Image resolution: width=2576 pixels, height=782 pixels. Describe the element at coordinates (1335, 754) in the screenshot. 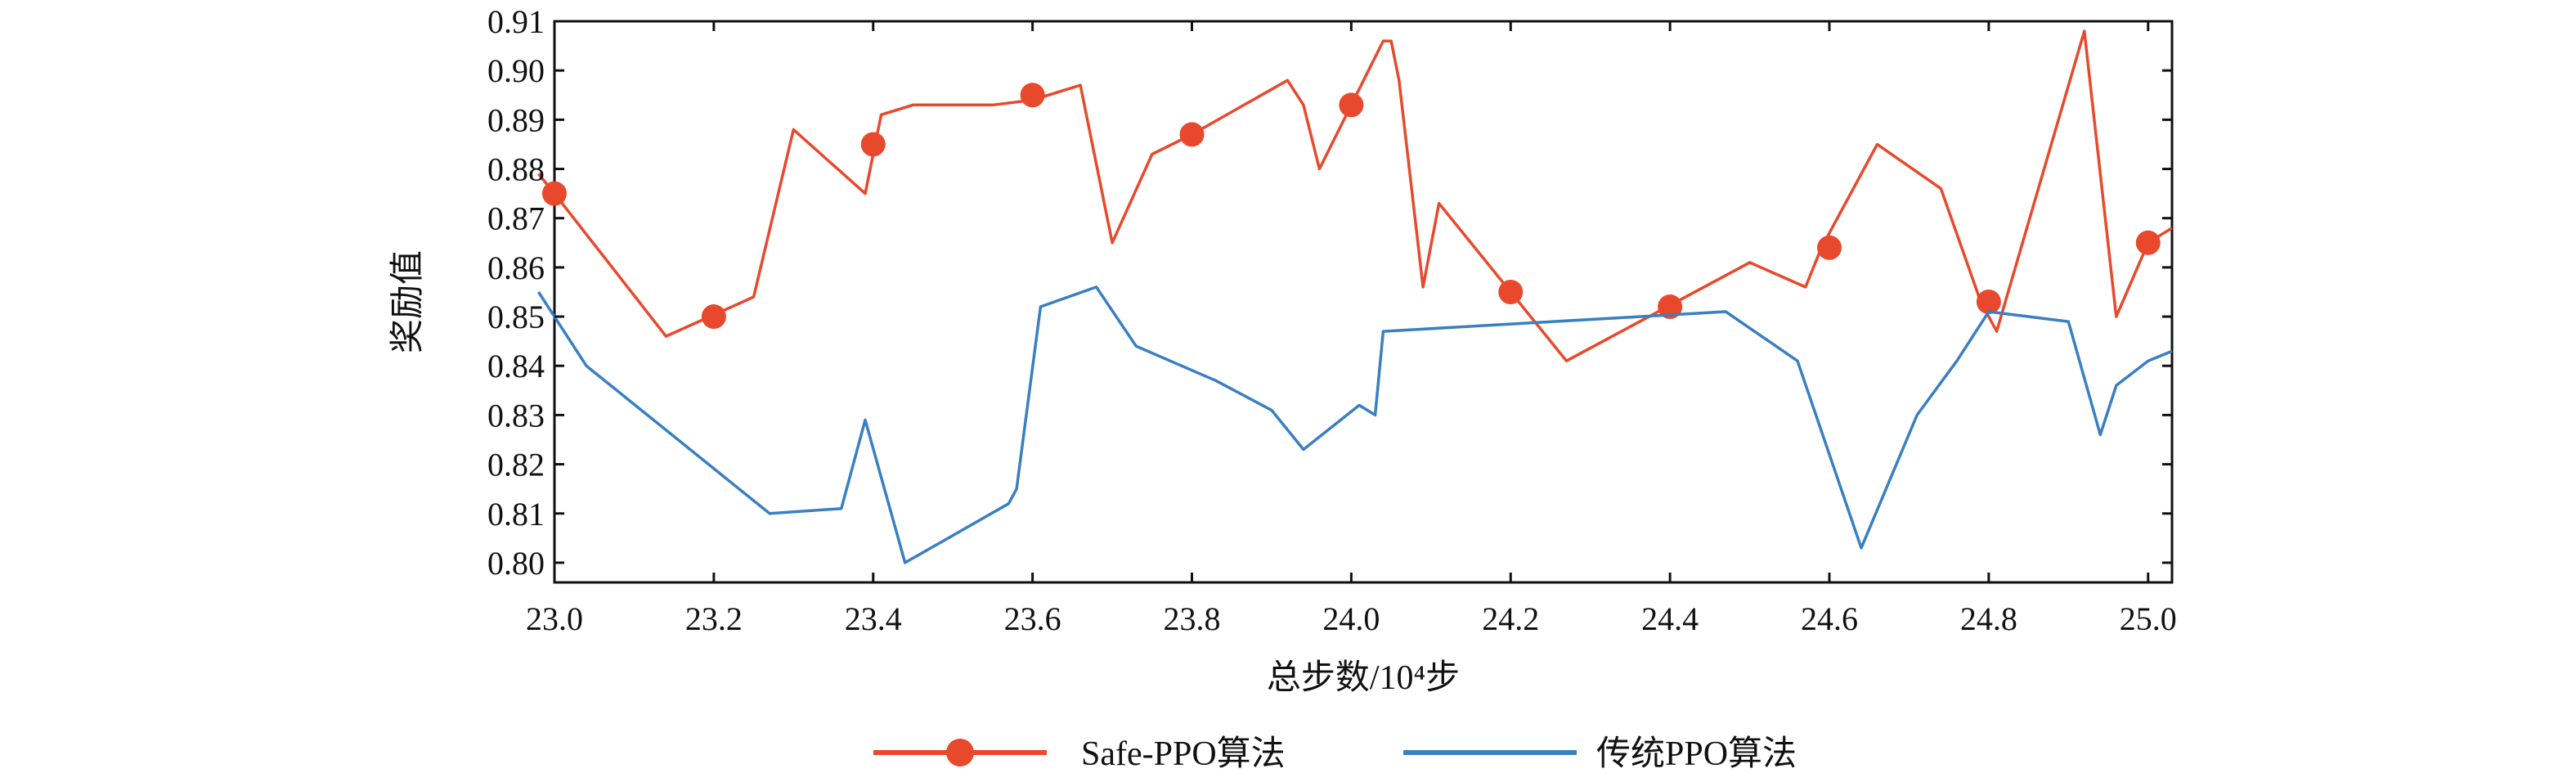

I see `legend: Safe-PPO算法 传统PPO算法` at that location.